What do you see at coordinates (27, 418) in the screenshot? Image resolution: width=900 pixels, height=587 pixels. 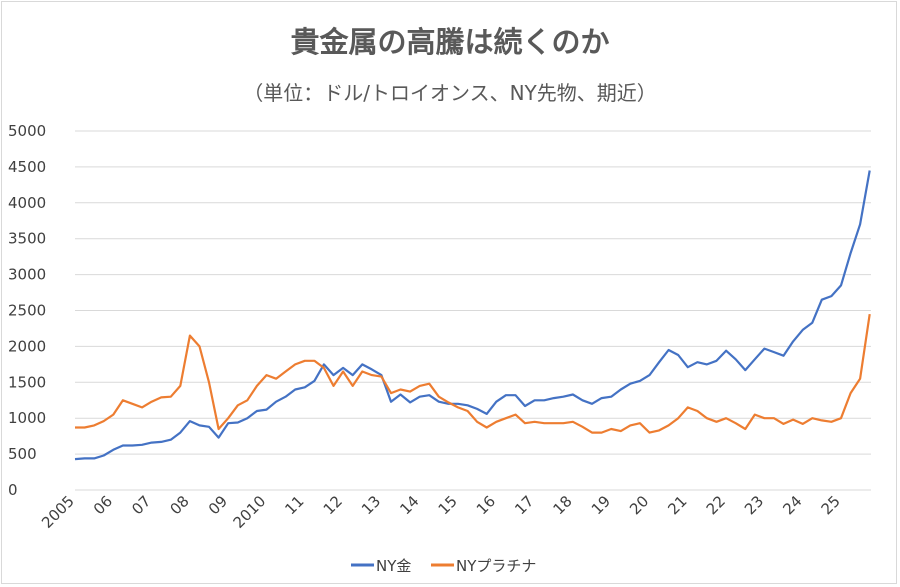 I see `y-tick-label: 1000` at bounding box center [27, 418].